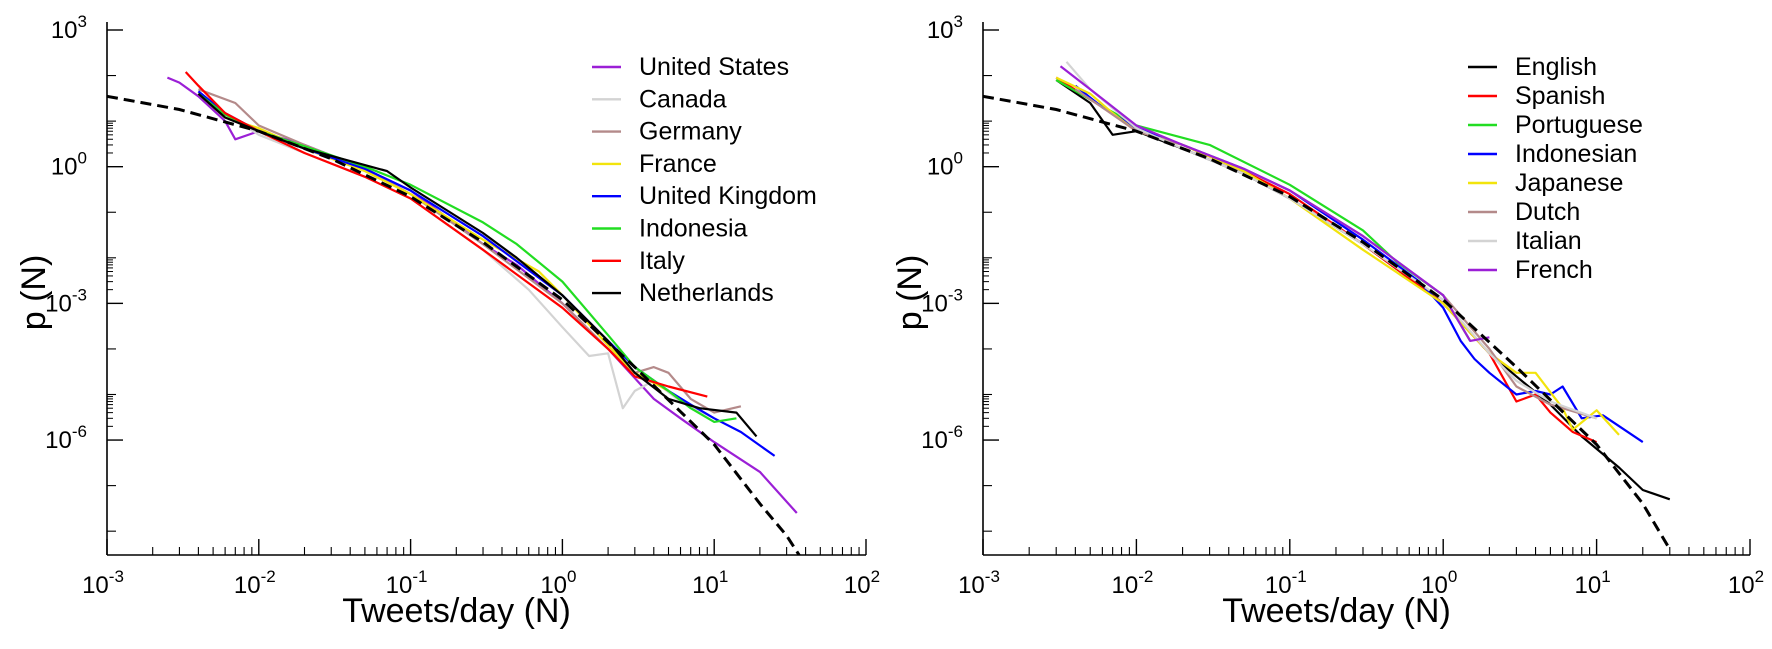 The width and height of the screenshot is (1772, 649). Describe the element at coordinates (714, 67) in the screenshot. I see `legend-label-united-states: United States` at that location.